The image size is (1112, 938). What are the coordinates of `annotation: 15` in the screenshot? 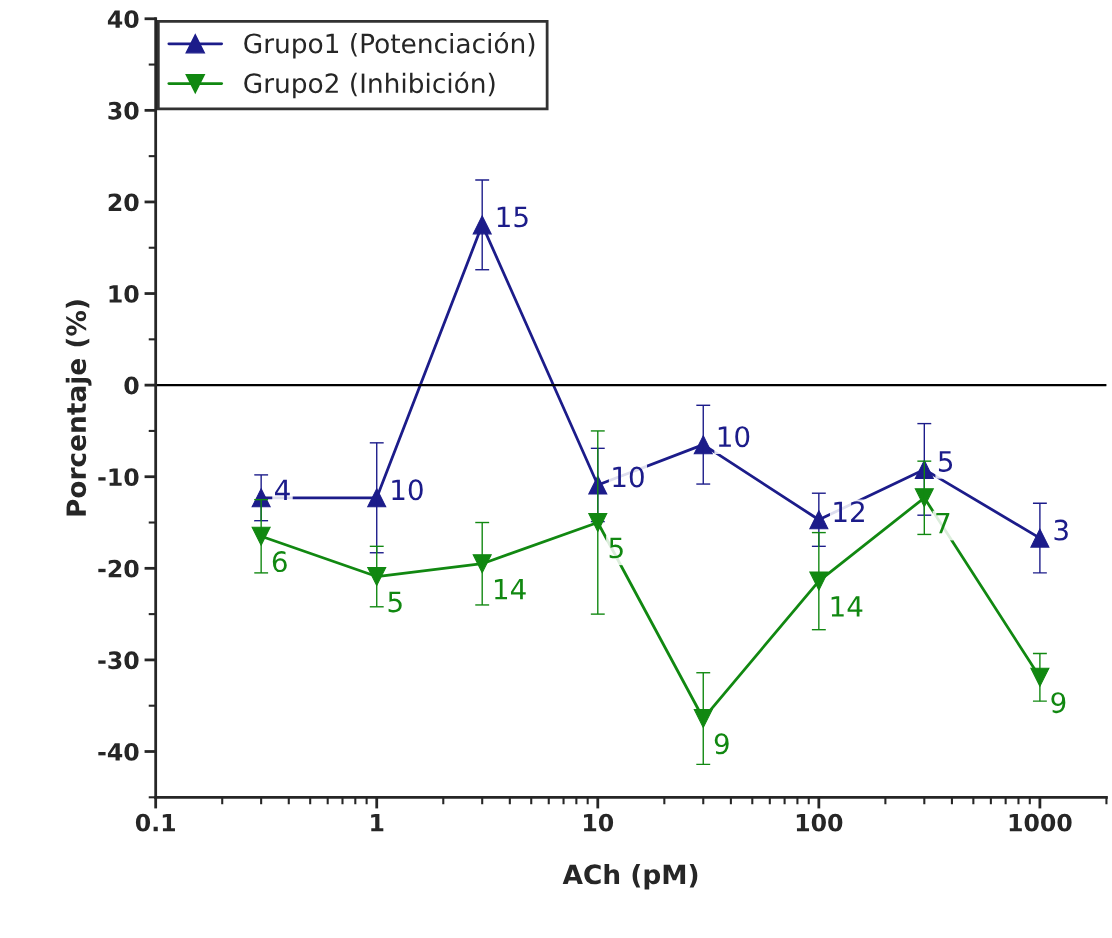 It's located at (512, 217).